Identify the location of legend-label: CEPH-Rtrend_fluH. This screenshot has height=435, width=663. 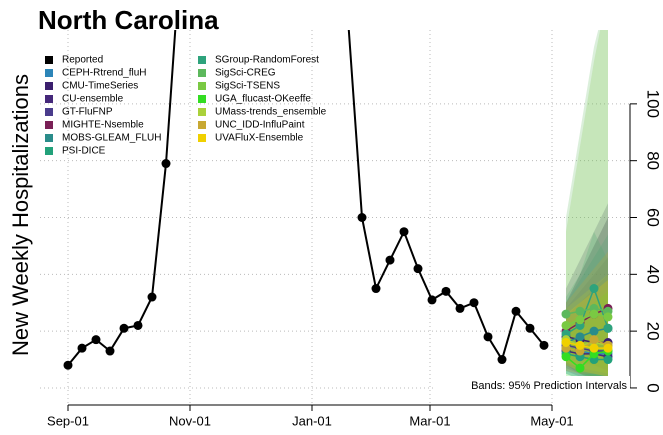
(104, 73).